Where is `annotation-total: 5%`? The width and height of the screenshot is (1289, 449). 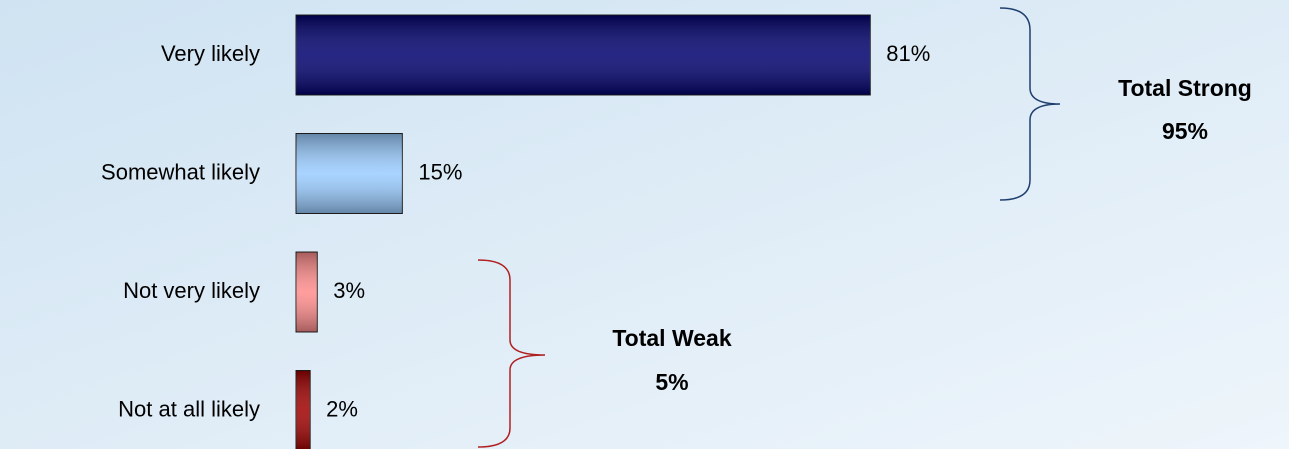
annotation-total: 5% is located at coordinates (671, 382).